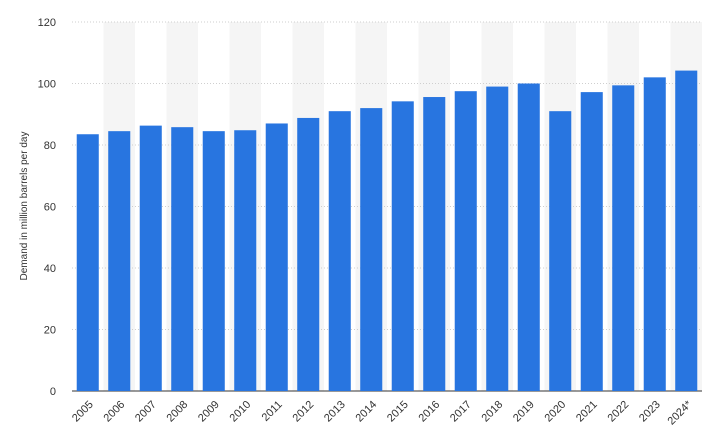 The image size is (716, 447). What do you see at coordinates (150, 258) in the screenshot?
I see `bar-2007` at bounding box center [150, 258].